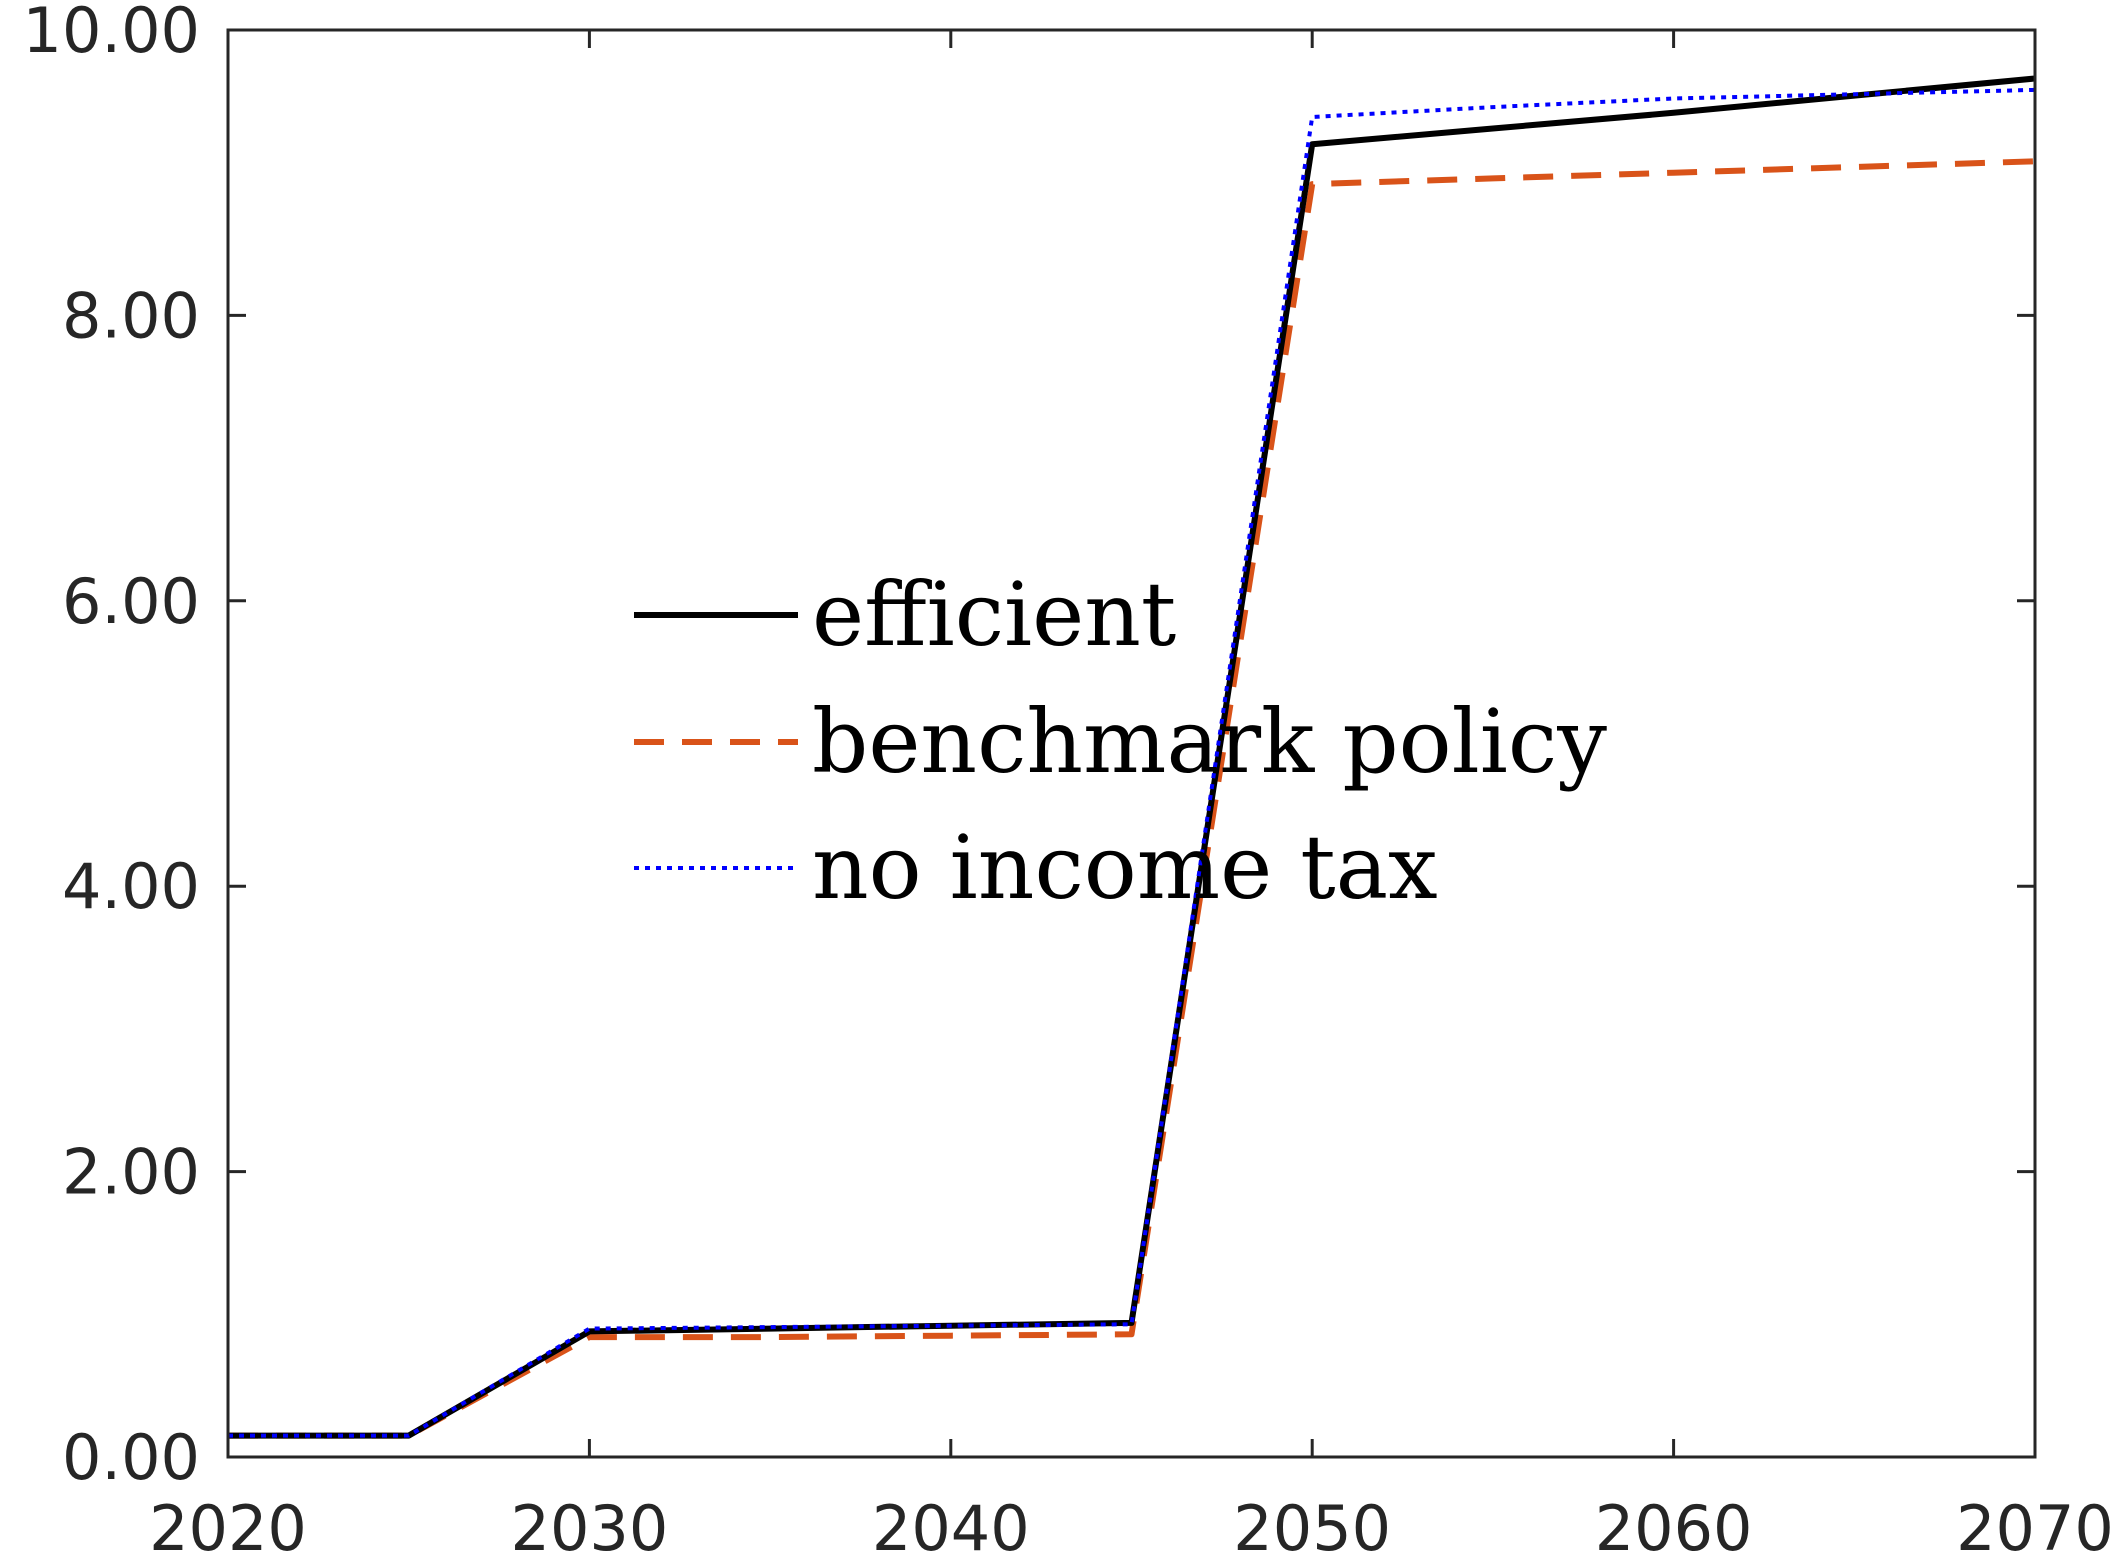  I want to click on y-tick-label: 8.00, so click(131, 315).